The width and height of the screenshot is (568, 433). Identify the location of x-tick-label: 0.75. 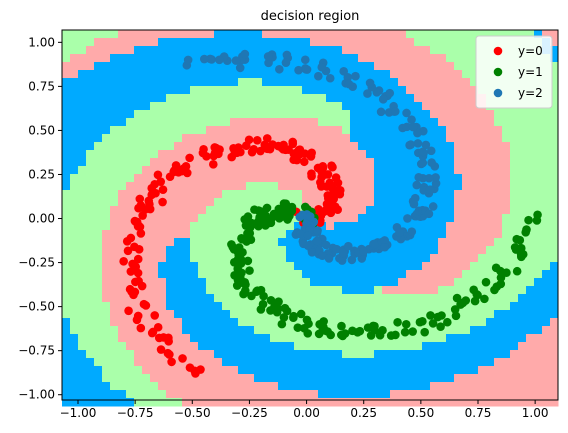
(478, 413).